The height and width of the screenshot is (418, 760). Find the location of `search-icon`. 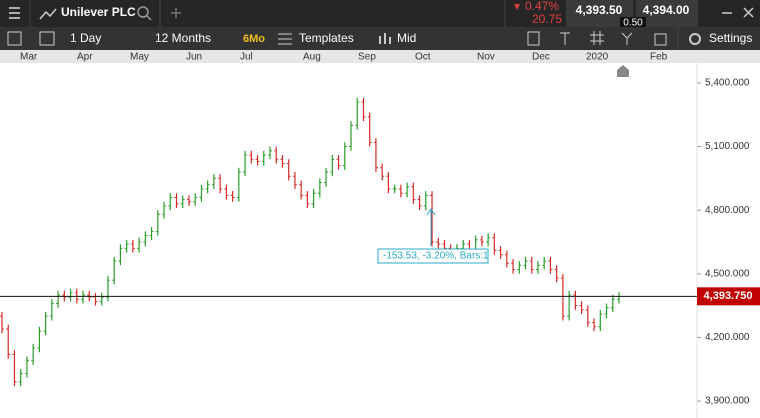

search-icon is located at coordinates (144, 13).